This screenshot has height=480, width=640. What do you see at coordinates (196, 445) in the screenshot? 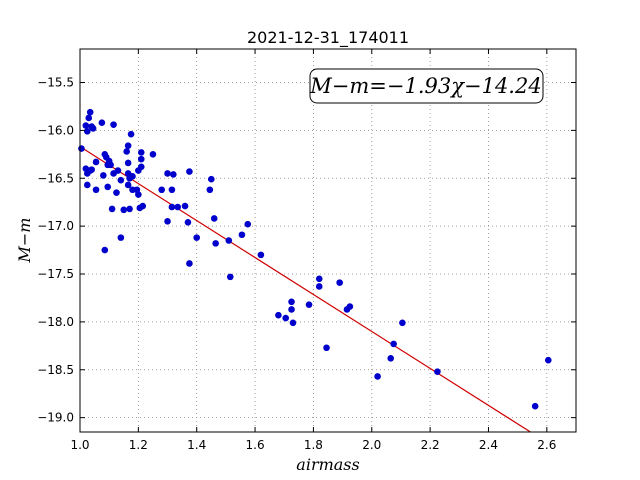
I see `x-tick-label: 1.4` at bounding box center [196, 445].